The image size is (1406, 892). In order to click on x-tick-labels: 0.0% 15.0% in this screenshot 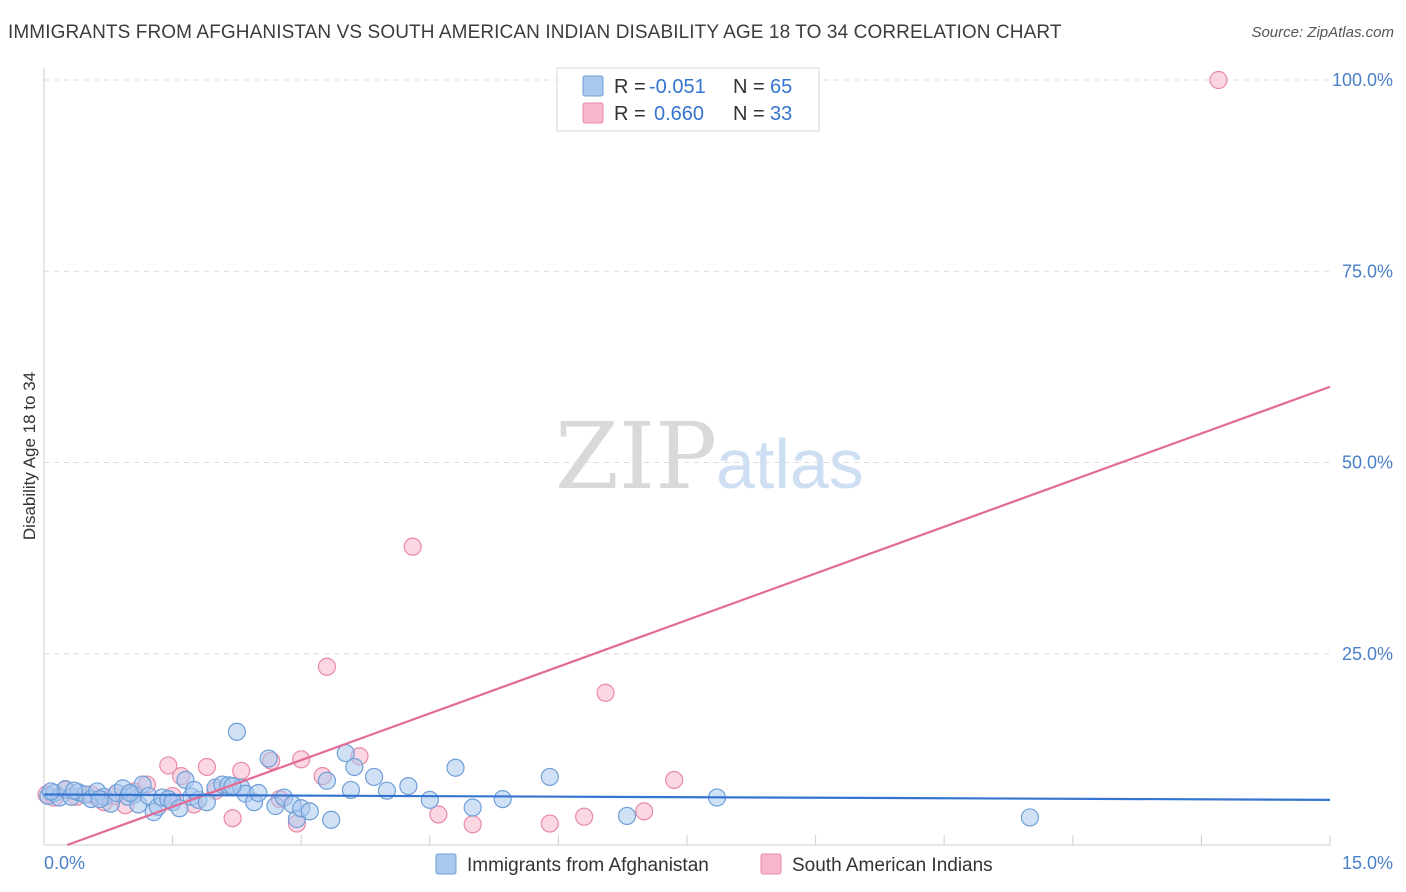, I will do `click(718, 863)`.